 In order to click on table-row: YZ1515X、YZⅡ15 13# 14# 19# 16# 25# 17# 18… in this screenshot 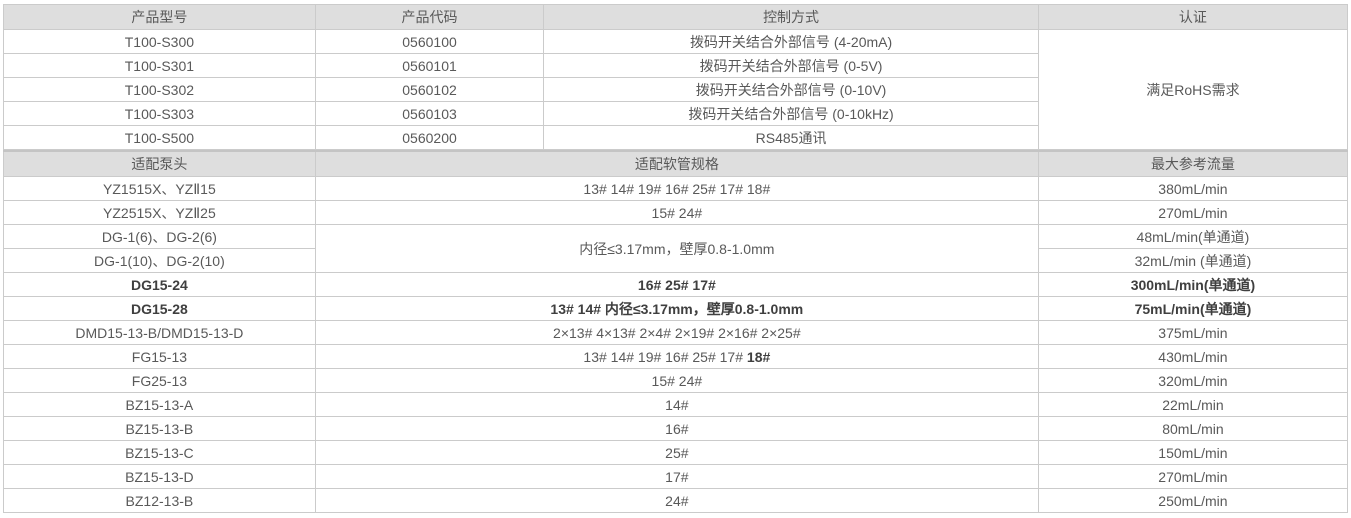, I will do `click(676, 188)`.